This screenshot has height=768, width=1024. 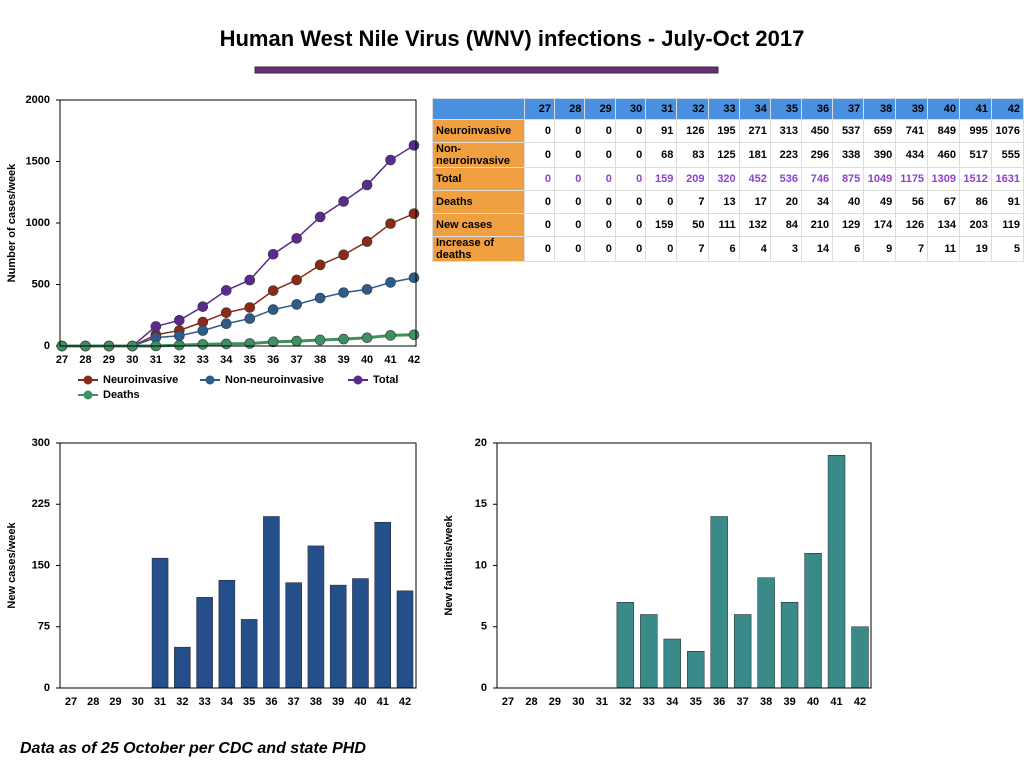 What do you see at coordinates (661, 109) in the screenshot?
I see `week-header: 31` at bounding box center [661, 109].